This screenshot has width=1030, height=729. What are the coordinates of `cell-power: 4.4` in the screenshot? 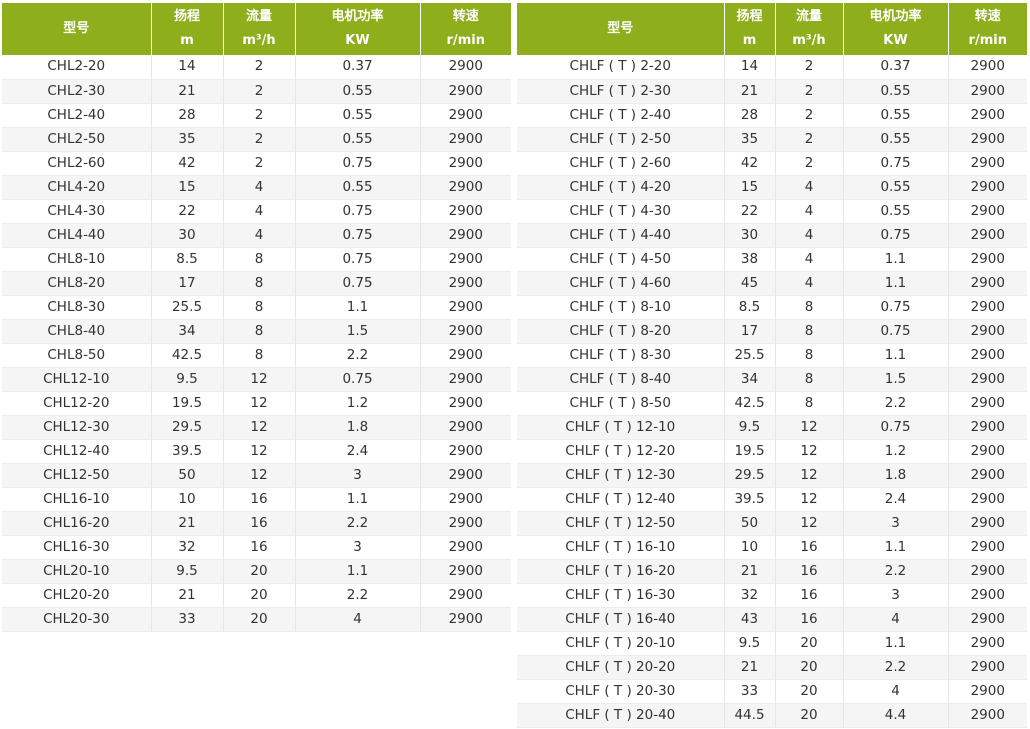 It's located at (896, 715).